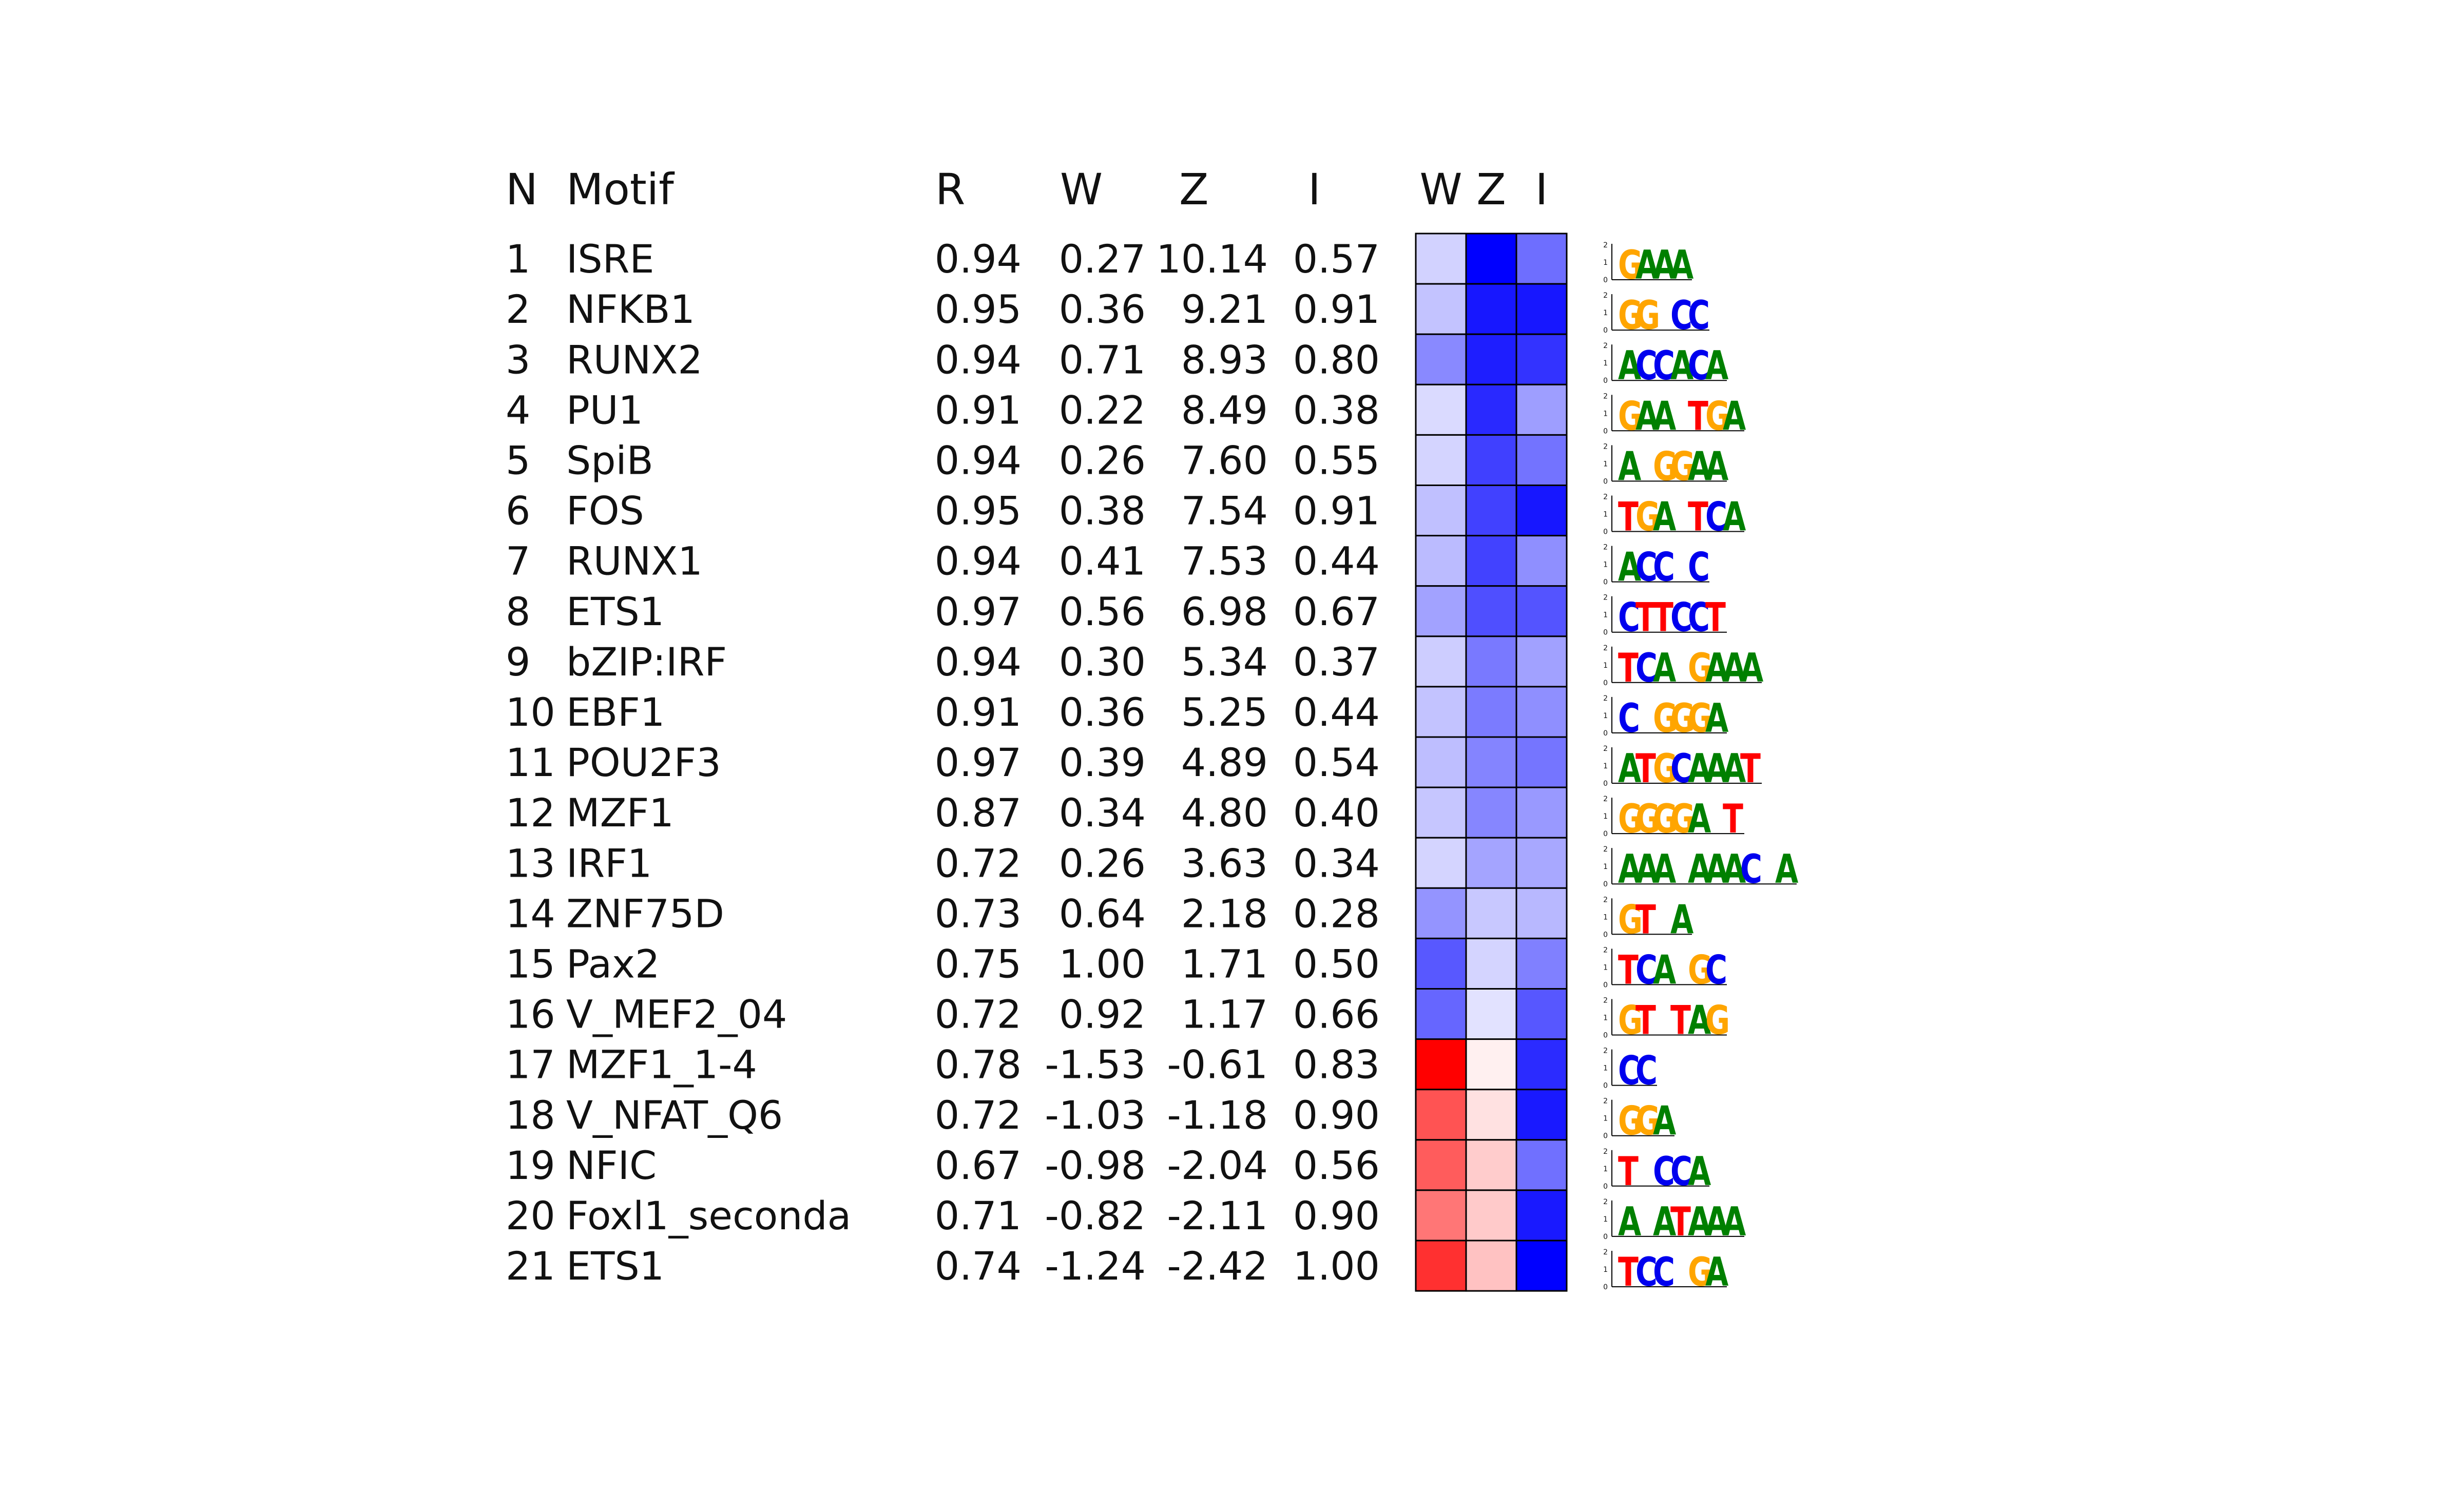 Image resolution: width=2464 pixels, height=1509 pixels. What do you see at coordinates (1541, 189) in the screenshot?
I see `heatmap-header-i: I` at bounding box center [1541, 189].